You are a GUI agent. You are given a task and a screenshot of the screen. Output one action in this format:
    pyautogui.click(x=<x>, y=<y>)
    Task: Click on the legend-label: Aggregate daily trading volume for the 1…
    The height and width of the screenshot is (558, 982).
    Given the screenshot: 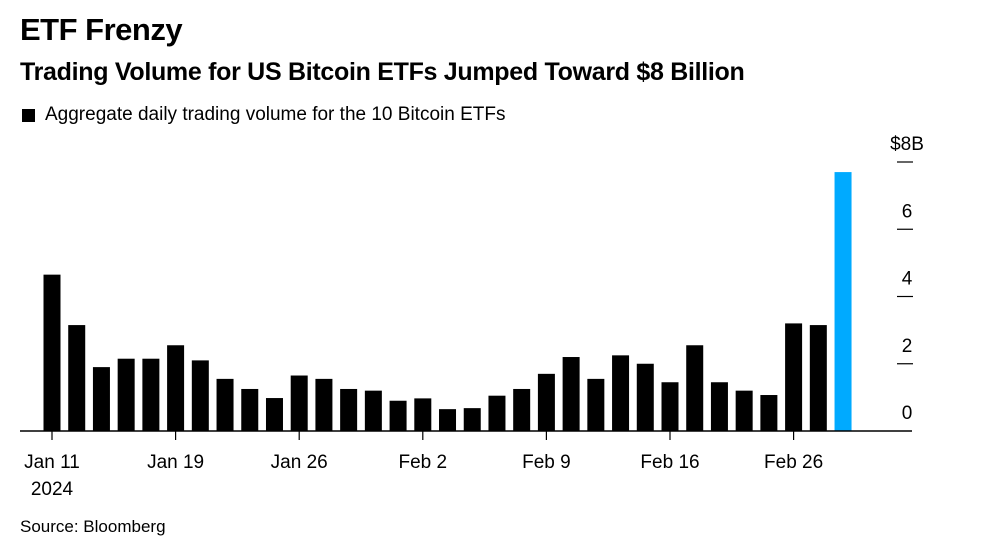 What is the action you would take?
    pyautogui.click(x=275, y=114)
    